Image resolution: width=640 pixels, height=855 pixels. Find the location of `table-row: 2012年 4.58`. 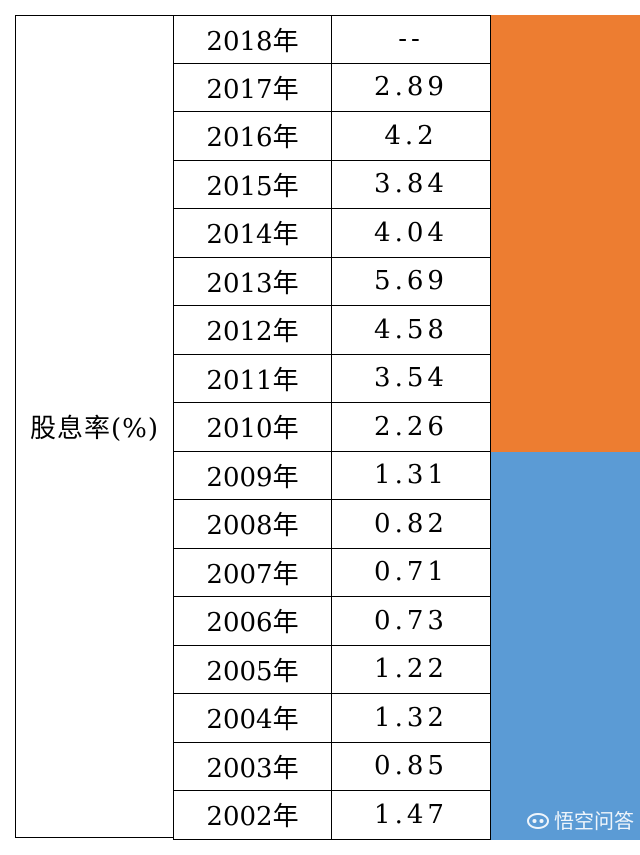

table-row: 2012年 4.58 is located at coordinates (332, 330).